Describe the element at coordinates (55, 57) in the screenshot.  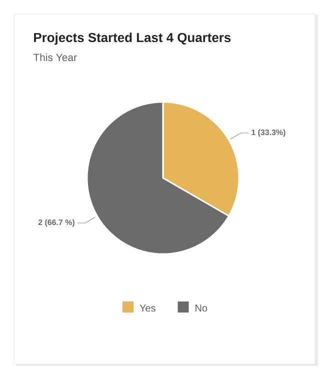
I see `chart-subtitle: This Year` at that location.